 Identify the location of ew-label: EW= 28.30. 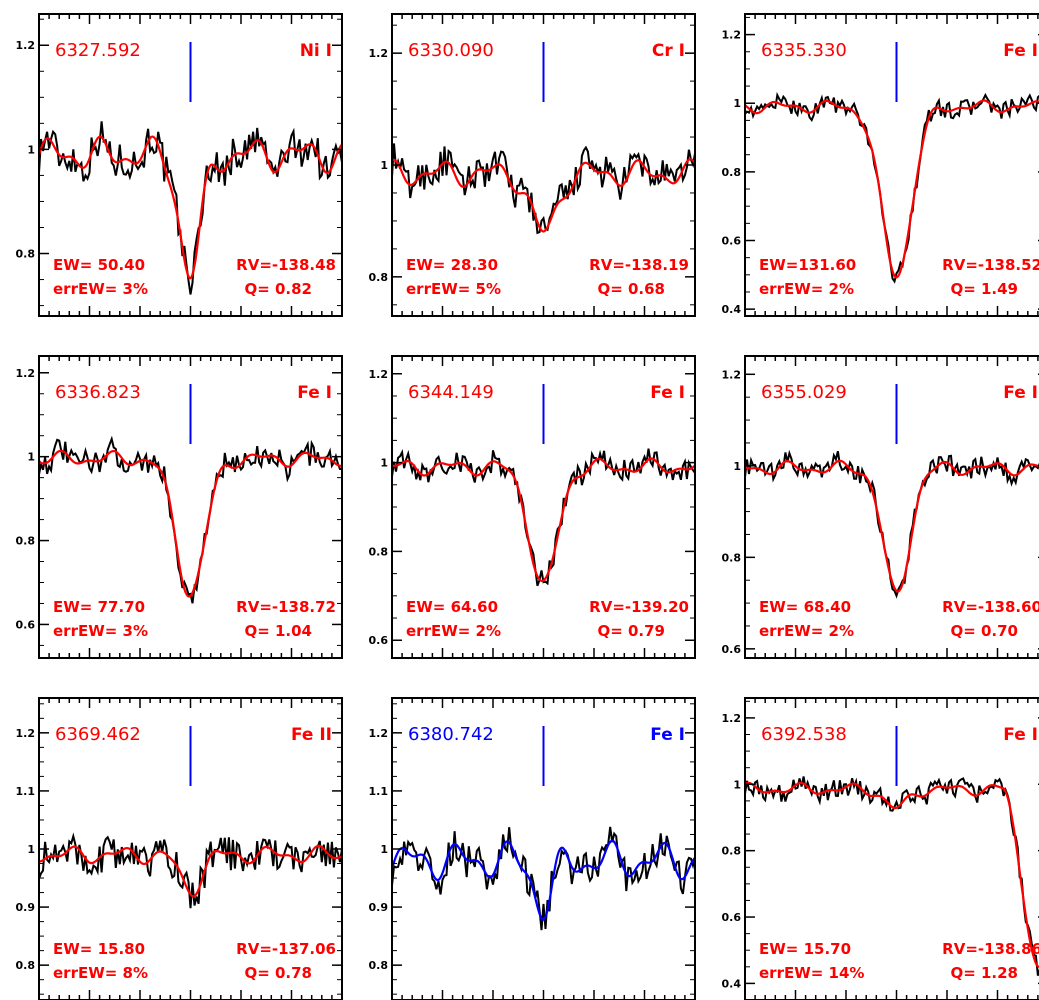
(452, 265).